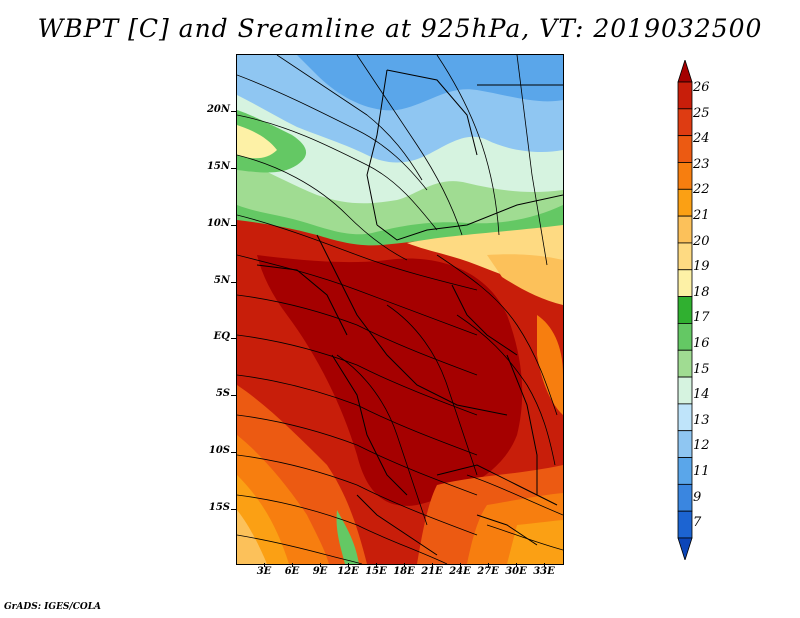 This screenshot has width=800, height=618. Describe the element at coordinates (701, 343) in the screenshot. I see `colorbar-label-16: 16` at that location.